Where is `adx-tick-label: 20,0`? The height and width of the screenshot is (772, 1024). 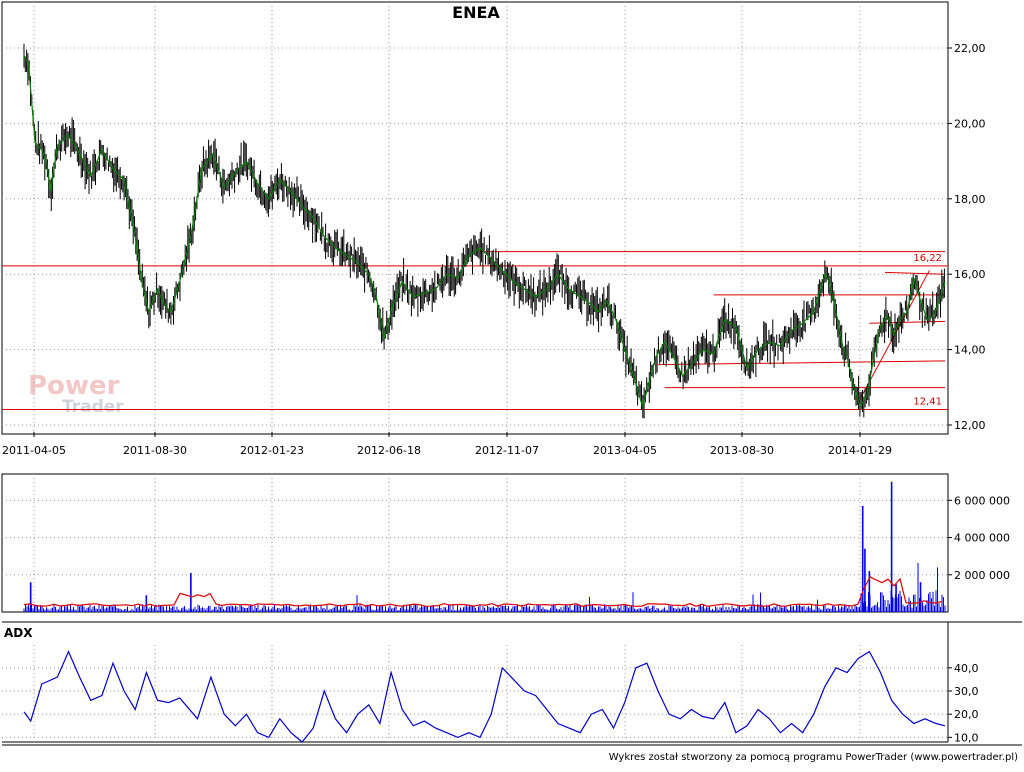
adx-tick-label: 20,0 is located at coordinates (966, 714).